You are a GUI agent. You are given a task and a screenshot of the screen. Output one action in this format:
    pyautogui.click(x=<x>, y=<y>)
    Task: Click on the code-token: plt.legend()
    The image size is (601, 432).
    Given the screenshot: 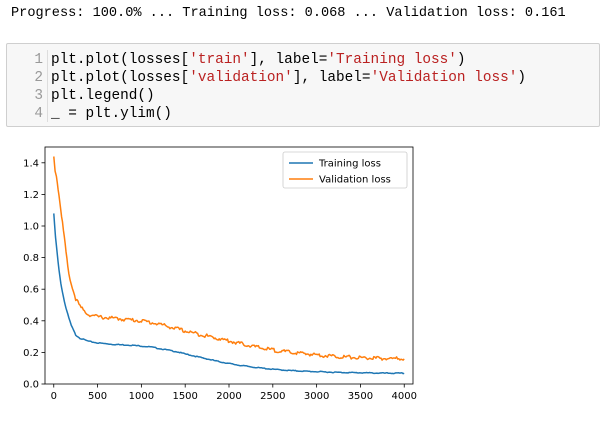 What is the action you would take?
    pyautogui.click(x=103, y=96)
    